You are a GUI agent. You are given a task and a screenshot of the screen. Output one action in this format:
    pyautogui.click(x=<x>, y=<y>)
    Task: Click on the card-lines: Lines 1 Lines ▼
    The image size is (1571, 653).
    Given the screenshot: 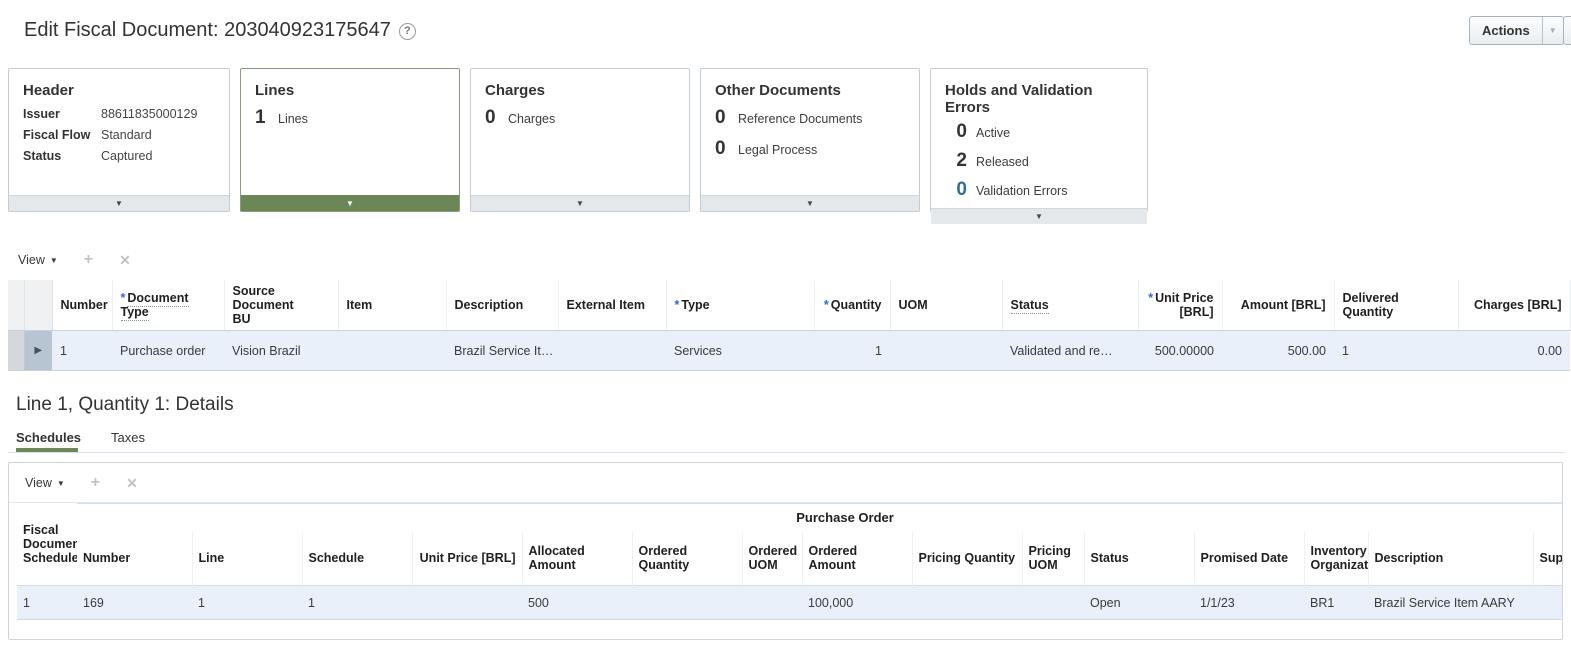 What is the action you would take?
    pyautogui.click(x=350, y=140)
    